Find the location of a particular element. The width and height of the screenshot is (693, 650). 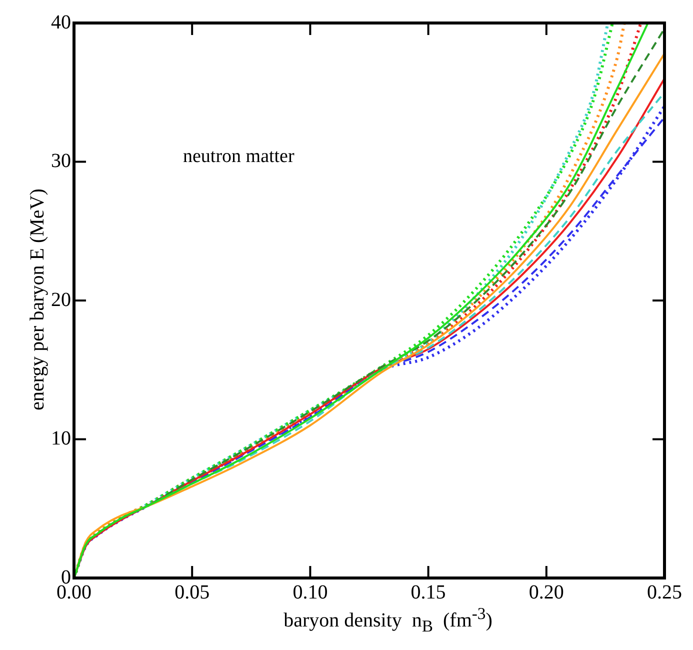

x-tick-label: 0.05 is located at coordinates (192, 592).